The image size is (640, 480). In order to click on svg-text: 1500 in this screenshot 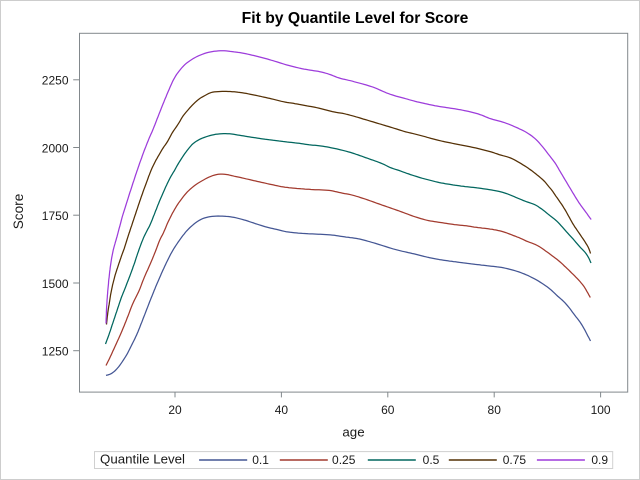, I will do `click(55, 284)`.